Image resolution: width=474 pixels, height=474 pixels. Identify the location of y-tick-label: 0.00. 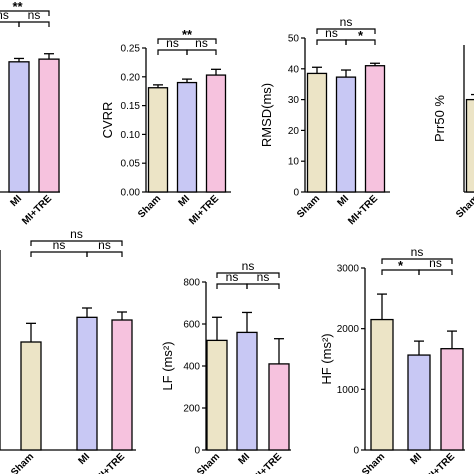
(131, 193).